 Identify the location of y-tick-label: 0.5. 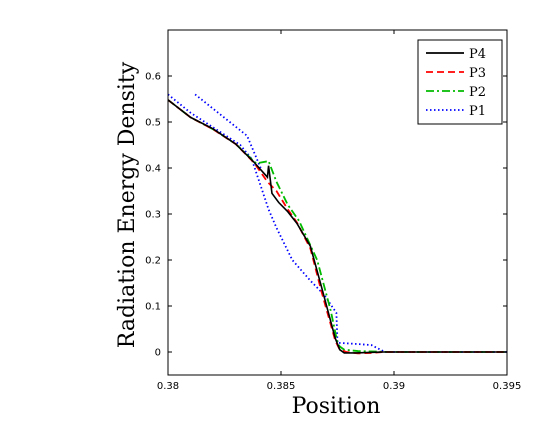
(153, 123).